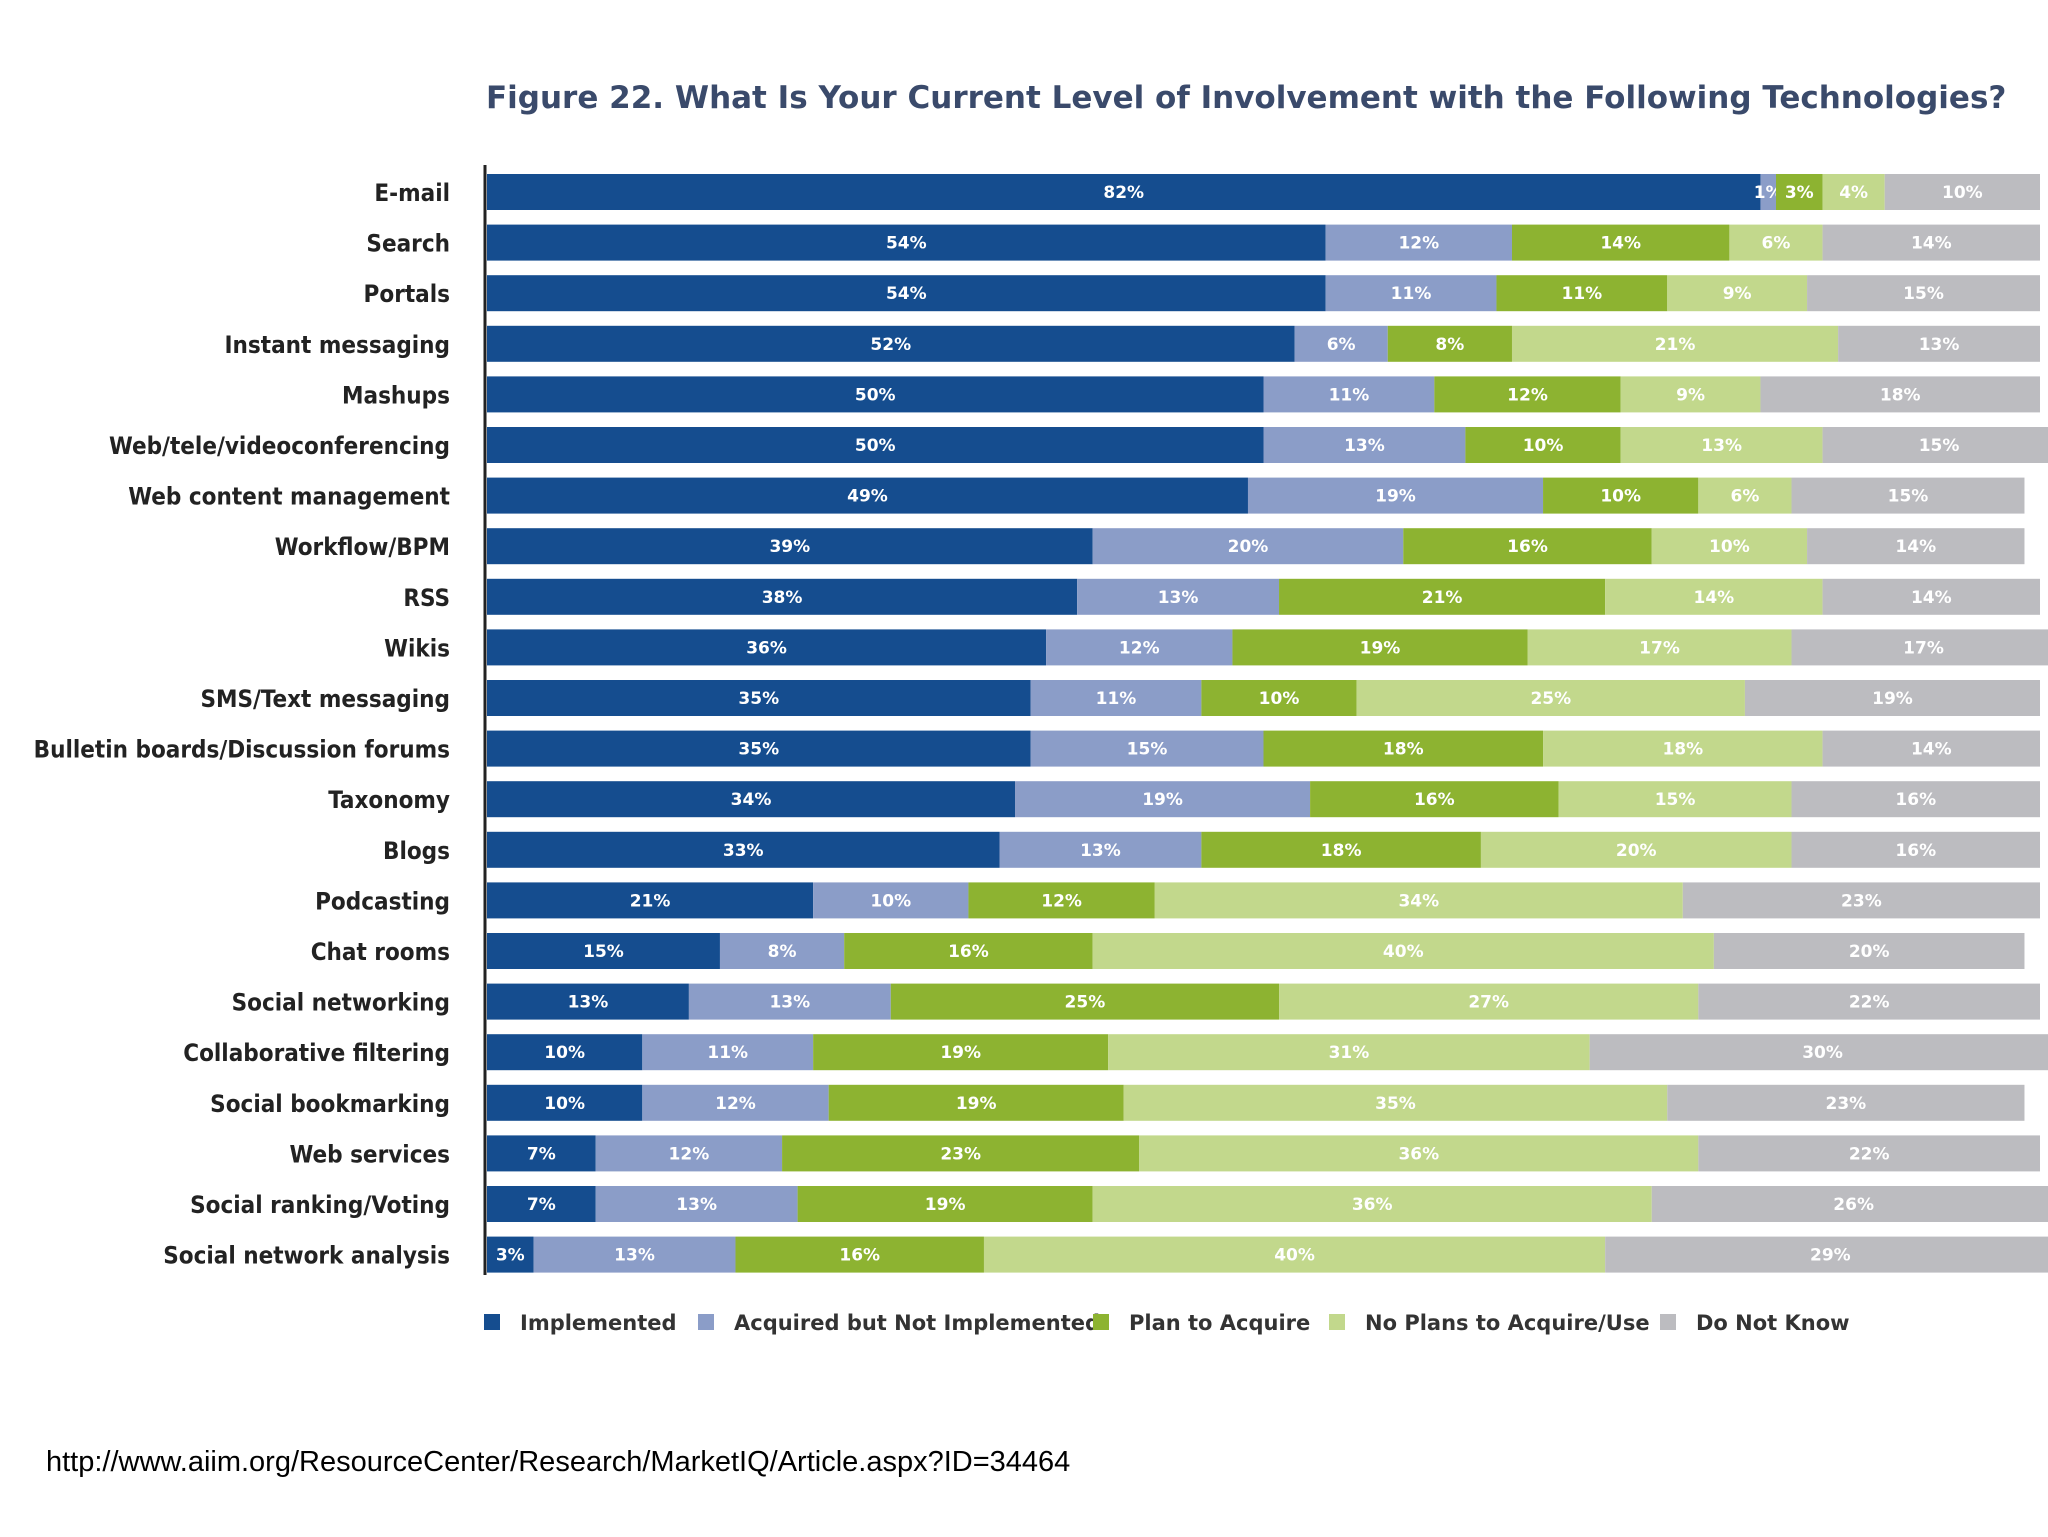 This screenshot has height=1537, width=2048. I want to click on category-label: Taxonomy, so click(389, 800).